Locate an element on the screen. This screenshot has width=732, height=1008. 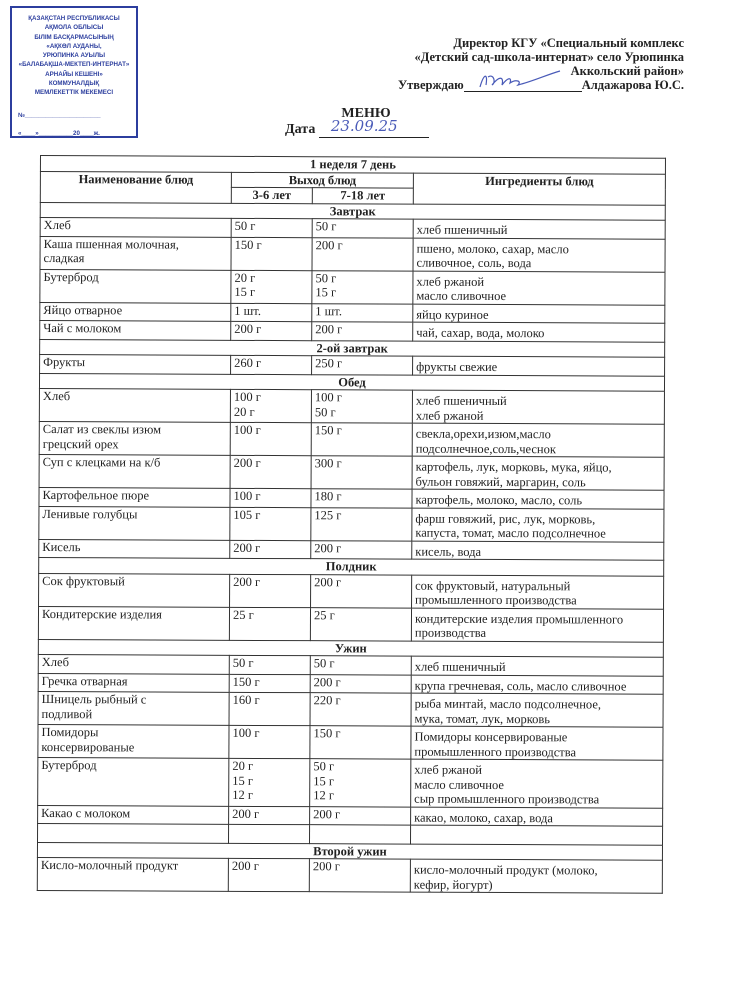
dish-name: Кондитерские изделия is located at coordinates (134, 622).